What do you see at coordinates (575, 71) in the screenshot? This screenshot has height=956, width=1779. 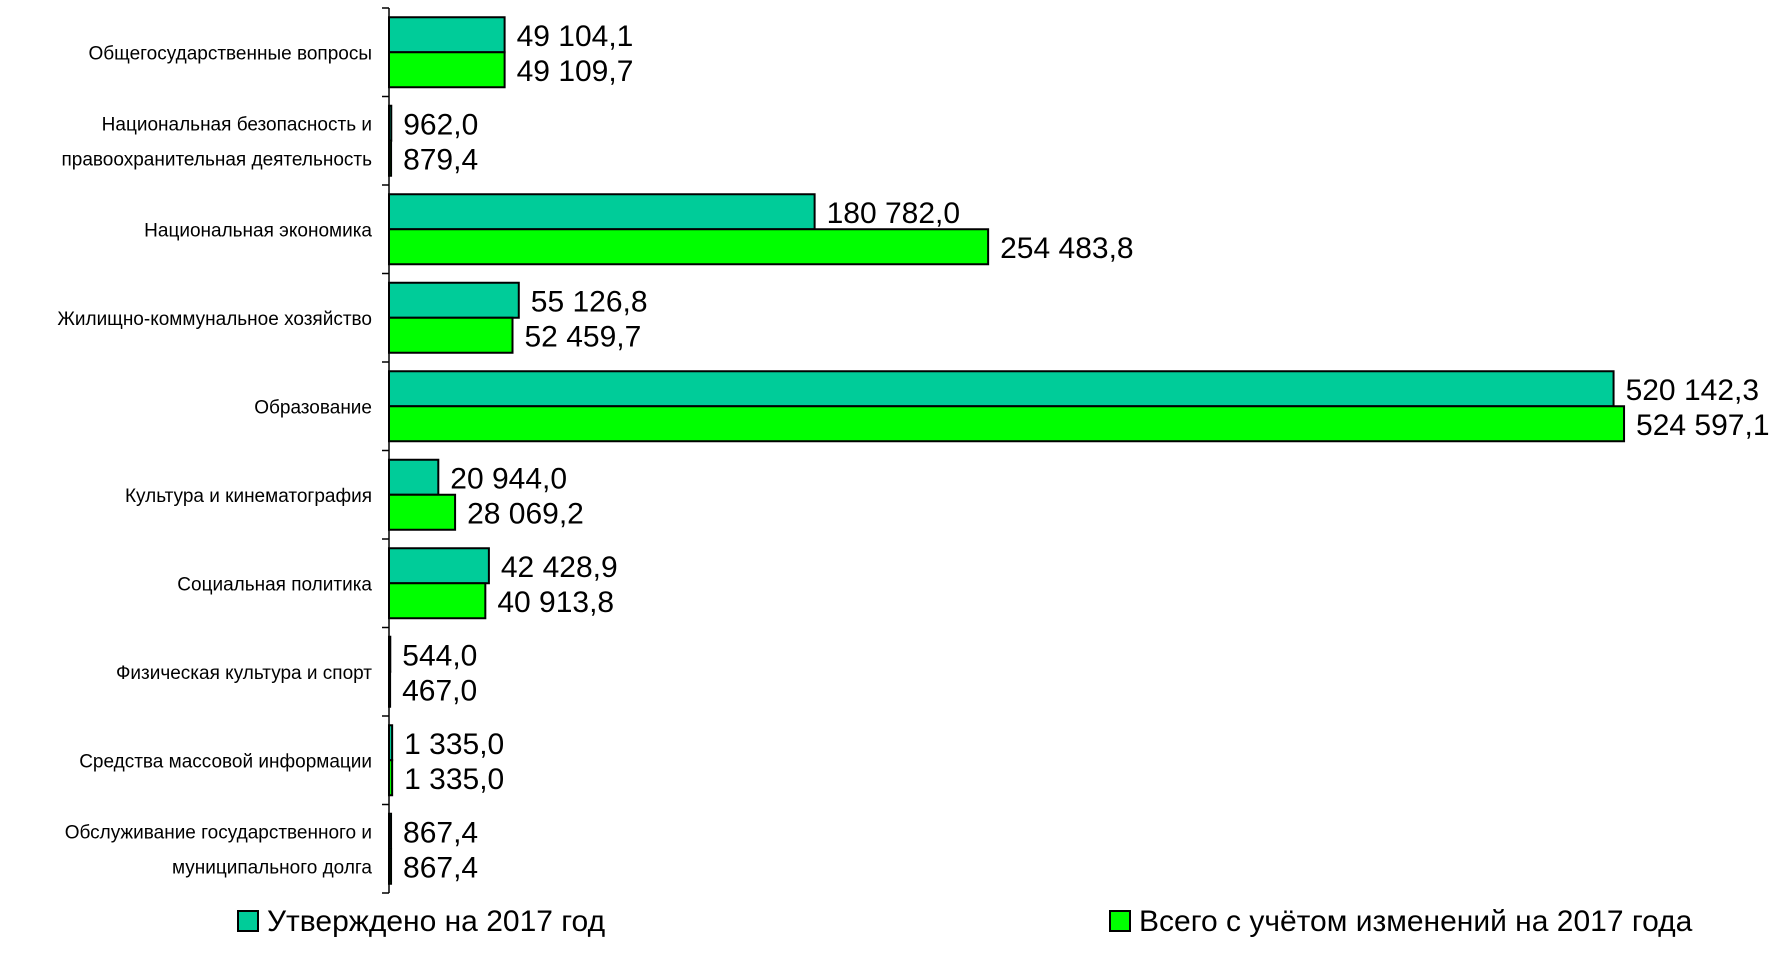 I see `data-label: 49 109,7` at bounding box center [575, 71].